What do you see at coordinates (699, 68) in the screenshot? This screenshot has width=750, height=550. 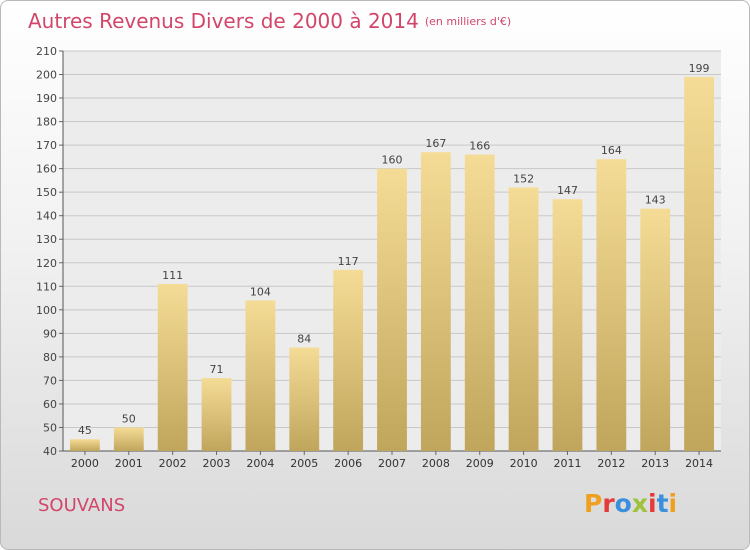 I see `data-label: 199` at bounding box center [699, 68].